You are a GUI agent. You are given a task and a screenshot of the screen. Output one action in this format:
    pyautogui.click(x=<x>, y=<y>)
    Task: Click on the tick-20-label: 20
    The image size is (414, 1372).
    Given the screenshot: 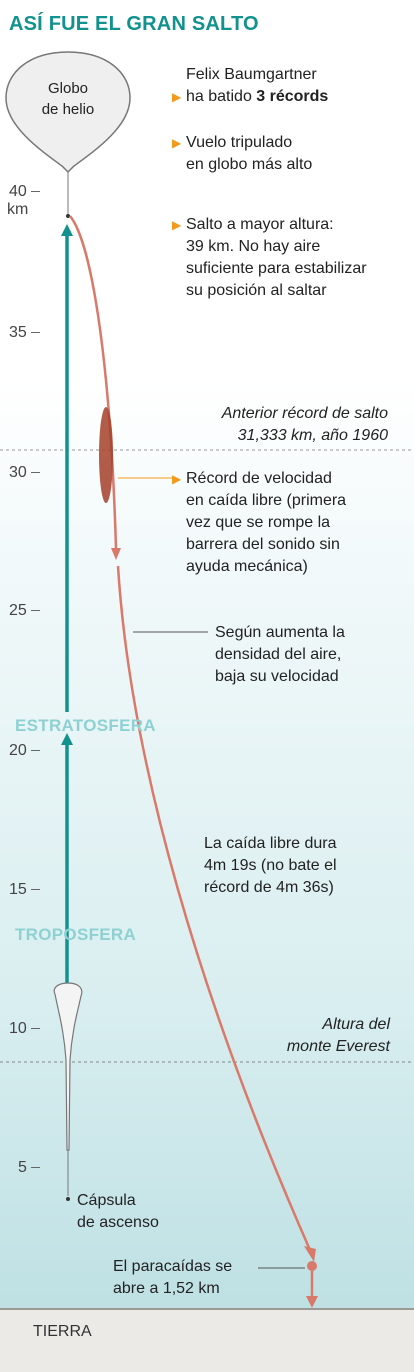 What is the action you would take?
    pyautogui.click(x=18, y=750)
    